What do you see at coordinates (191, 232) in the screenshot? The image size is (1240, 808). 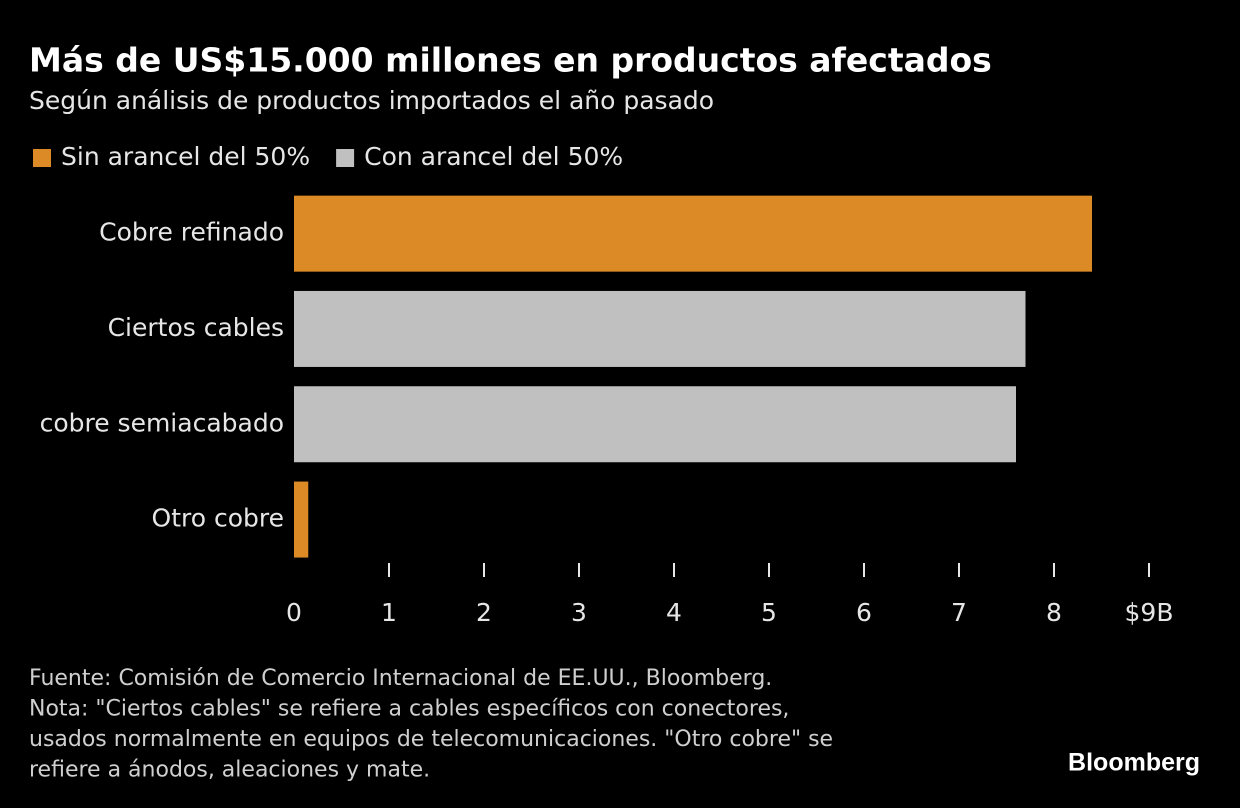 I see `y-tick-label: Cobre refinado` at bounding box center [191, 232].